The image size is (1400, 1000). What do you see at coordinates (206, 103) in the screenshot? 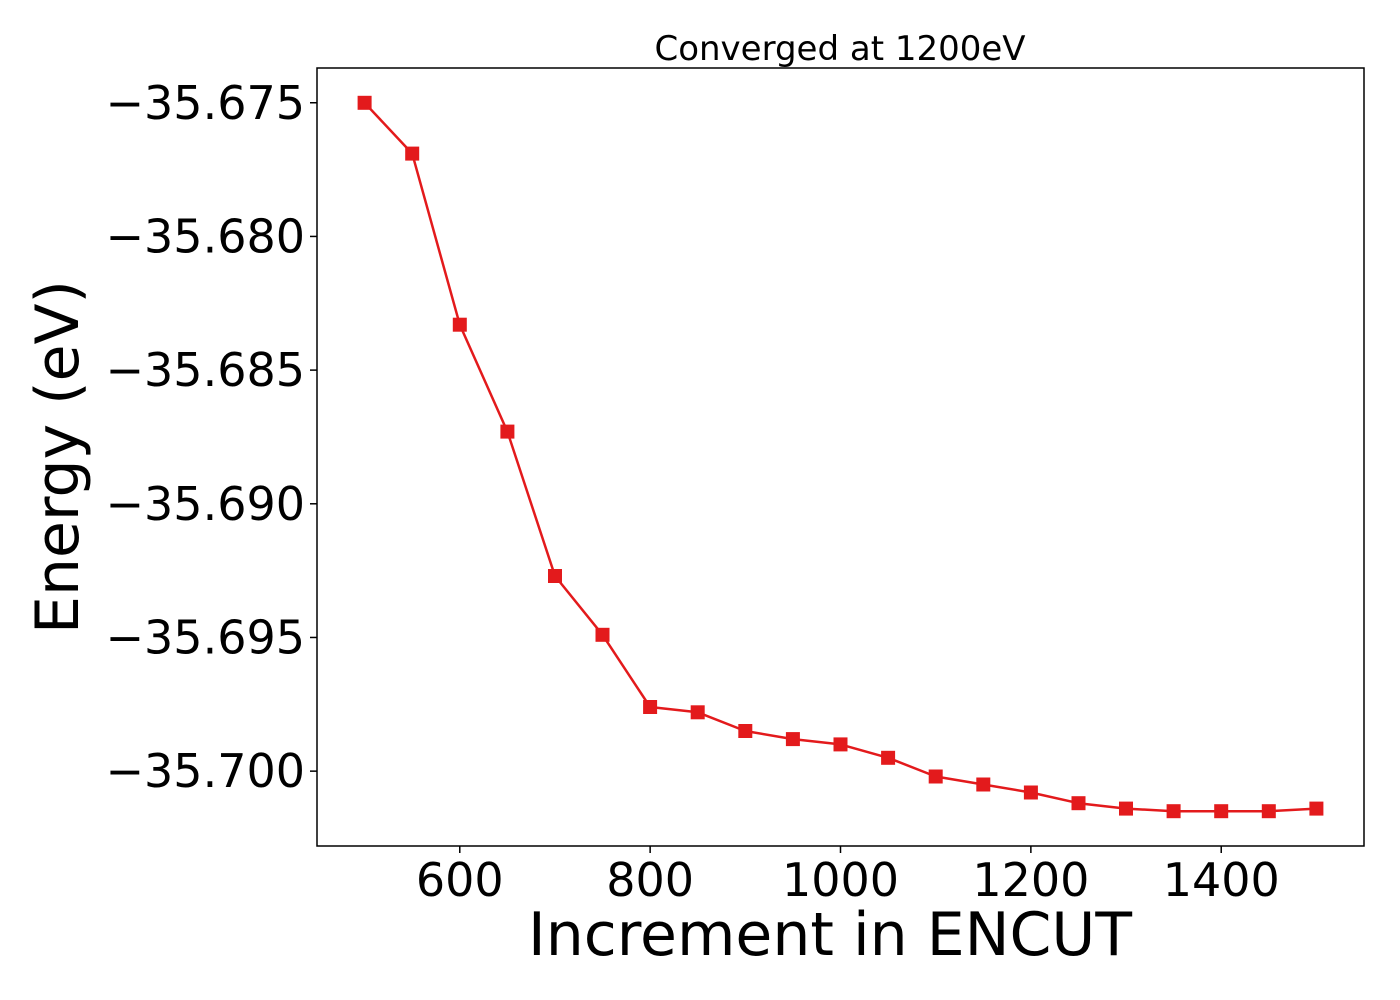
I see `y-tick-label: −35.675` at bounding box center [206, 103].